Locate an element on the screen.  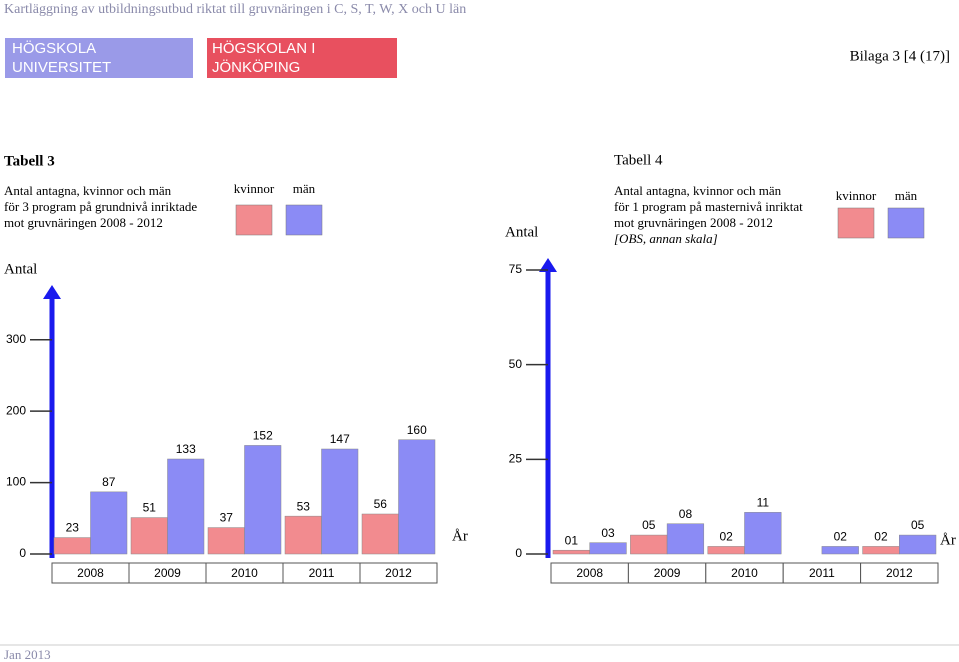
data-label: 160 is located at coordinates (417, 430).